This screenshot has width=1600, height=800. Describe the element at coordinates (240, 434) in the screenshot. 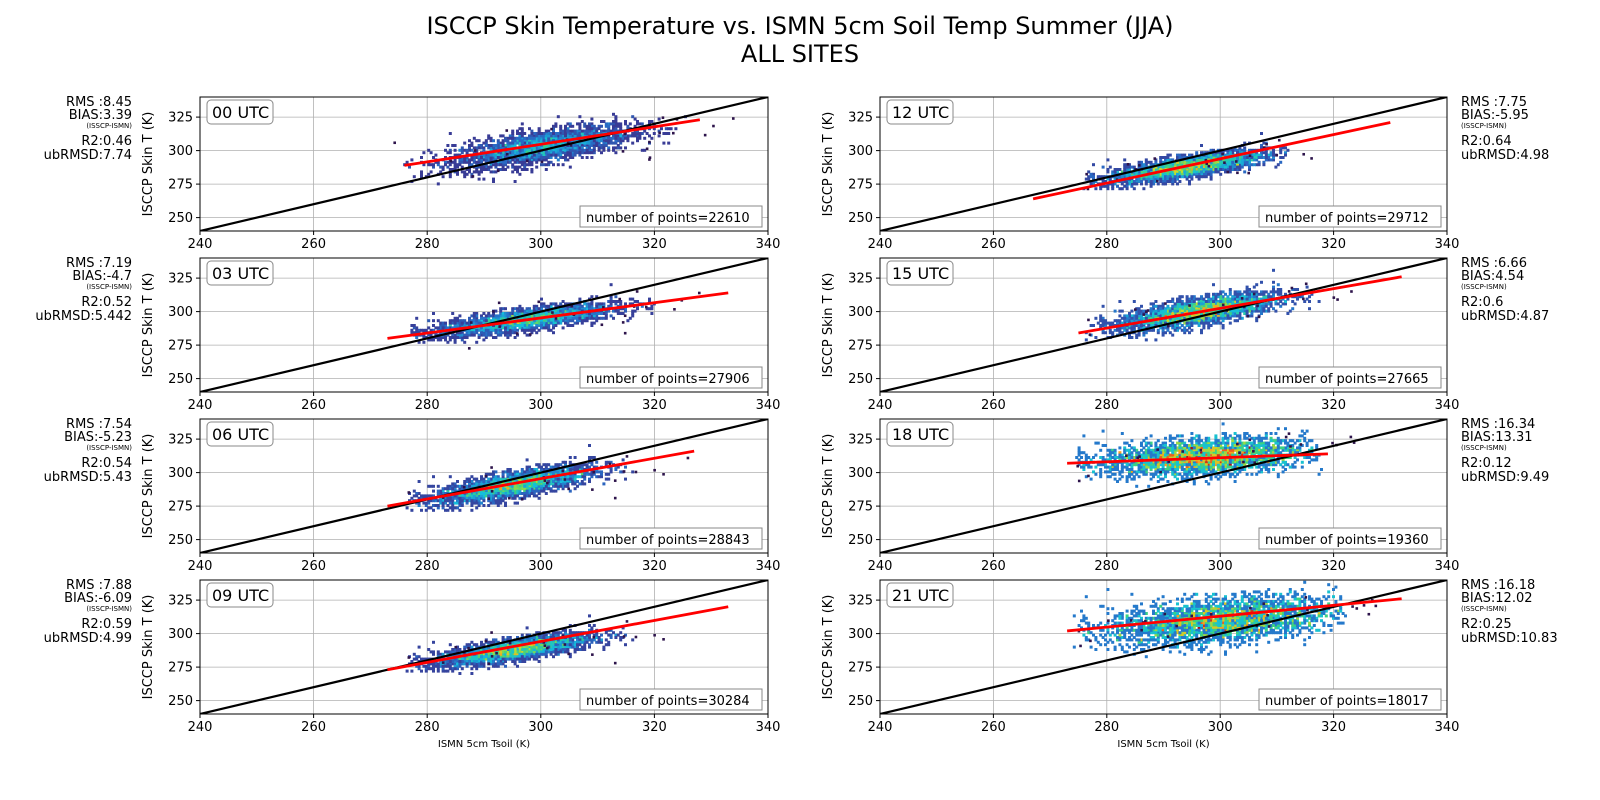

I see `panel-label-text: 06 UTC` at that location.